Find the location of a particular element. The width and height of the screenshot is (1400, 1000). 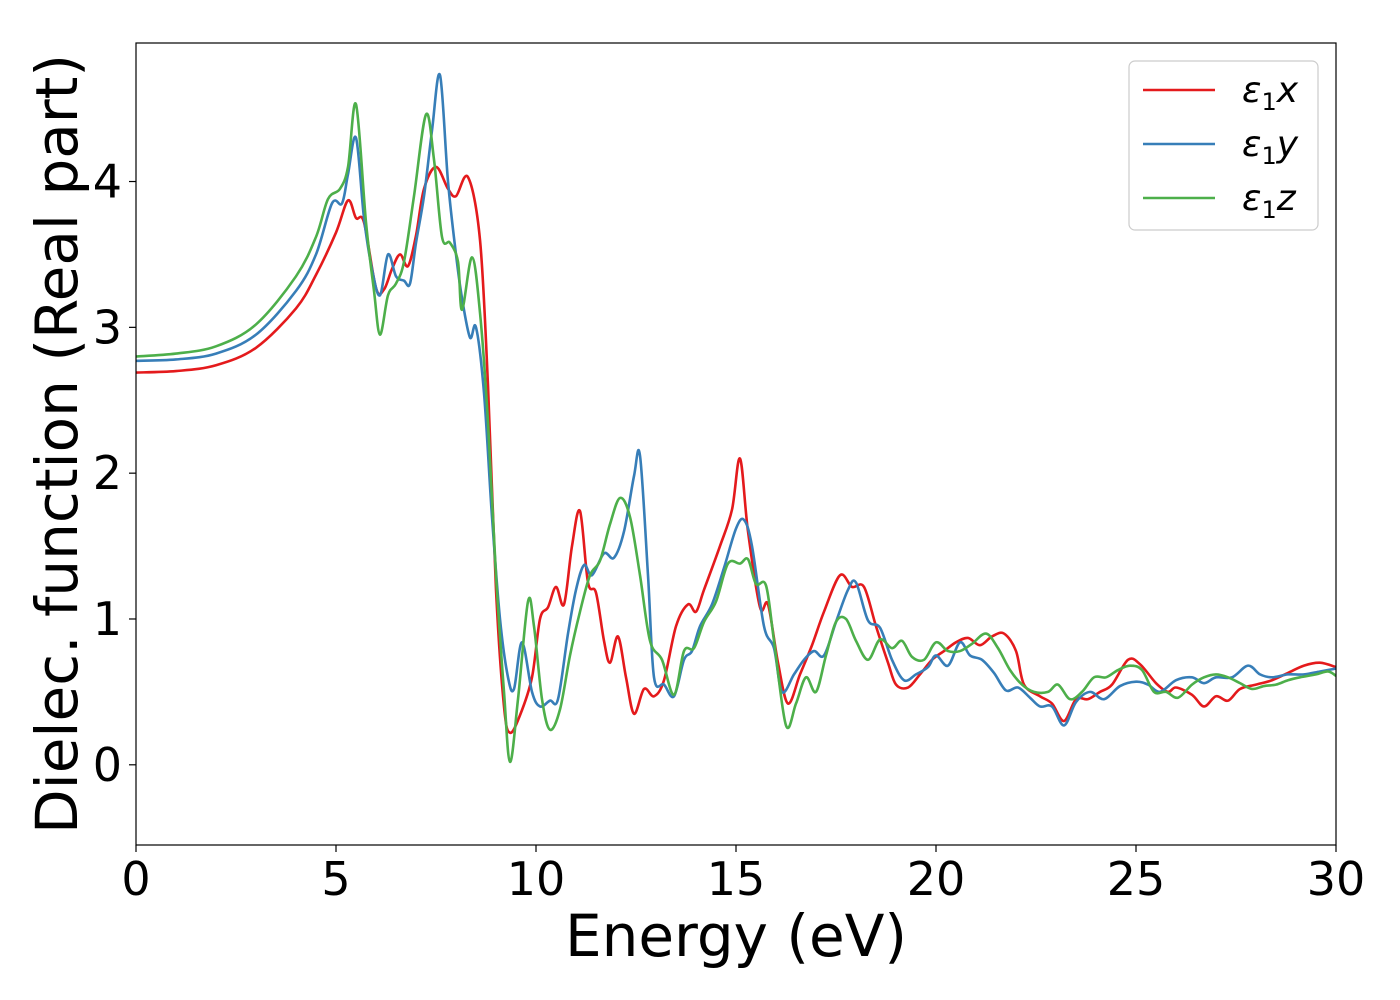

y-tick-label: 0 is located at coordinates (107, 765).